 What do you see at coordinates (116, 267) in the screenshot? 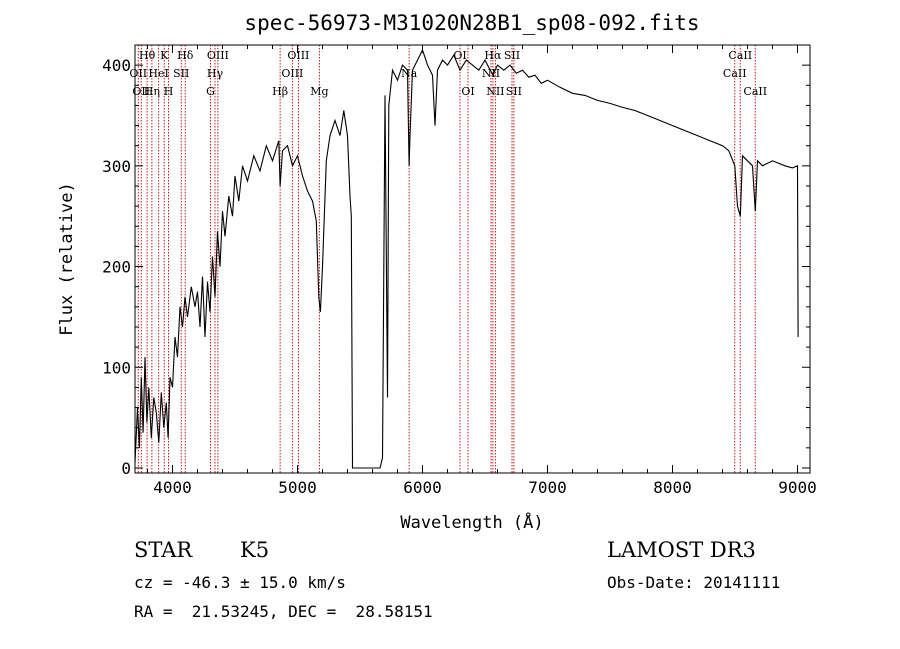
I see `y-tick-label: 200` at bounding box center [116, 267].